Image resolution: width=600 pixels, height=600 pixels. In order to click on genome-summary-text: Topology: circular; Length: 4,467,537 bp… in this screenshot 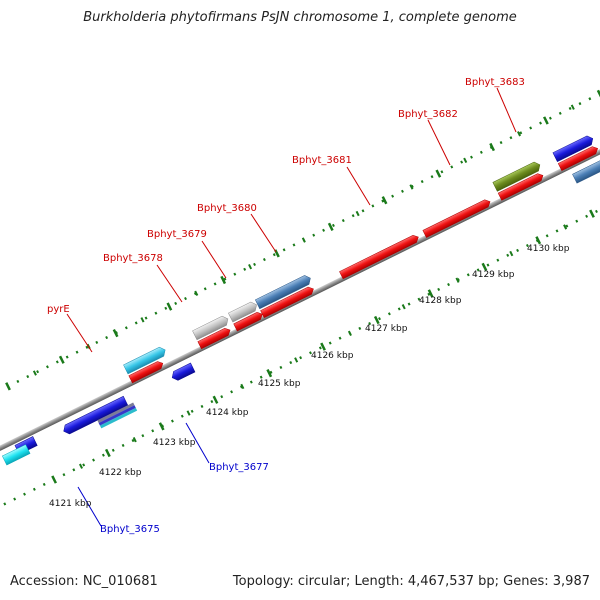, I will do `click(411, 581)`.